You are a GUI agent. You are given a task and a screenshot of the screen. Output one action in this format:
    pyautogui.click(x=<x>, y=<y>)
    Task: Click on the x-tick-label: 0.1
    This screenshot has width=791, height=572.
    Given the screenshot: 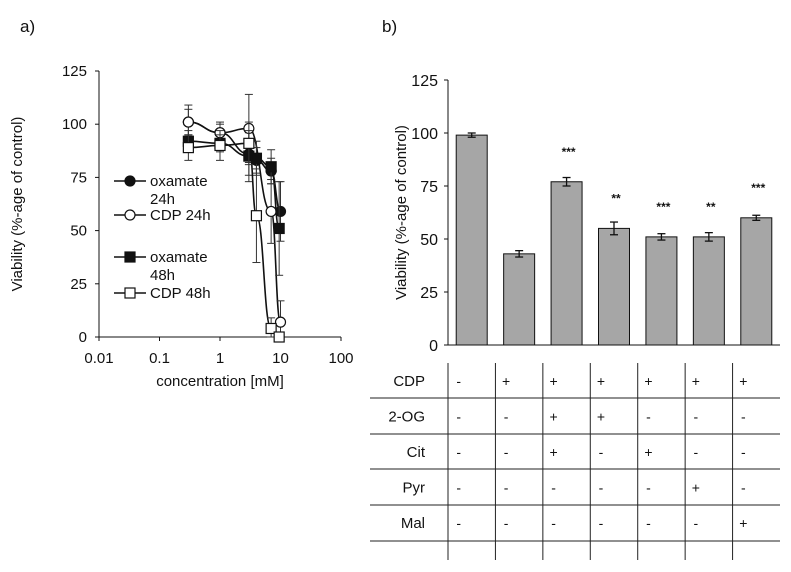 What is the action you would take?
    pyautogui.click(x=159, y=358)
    